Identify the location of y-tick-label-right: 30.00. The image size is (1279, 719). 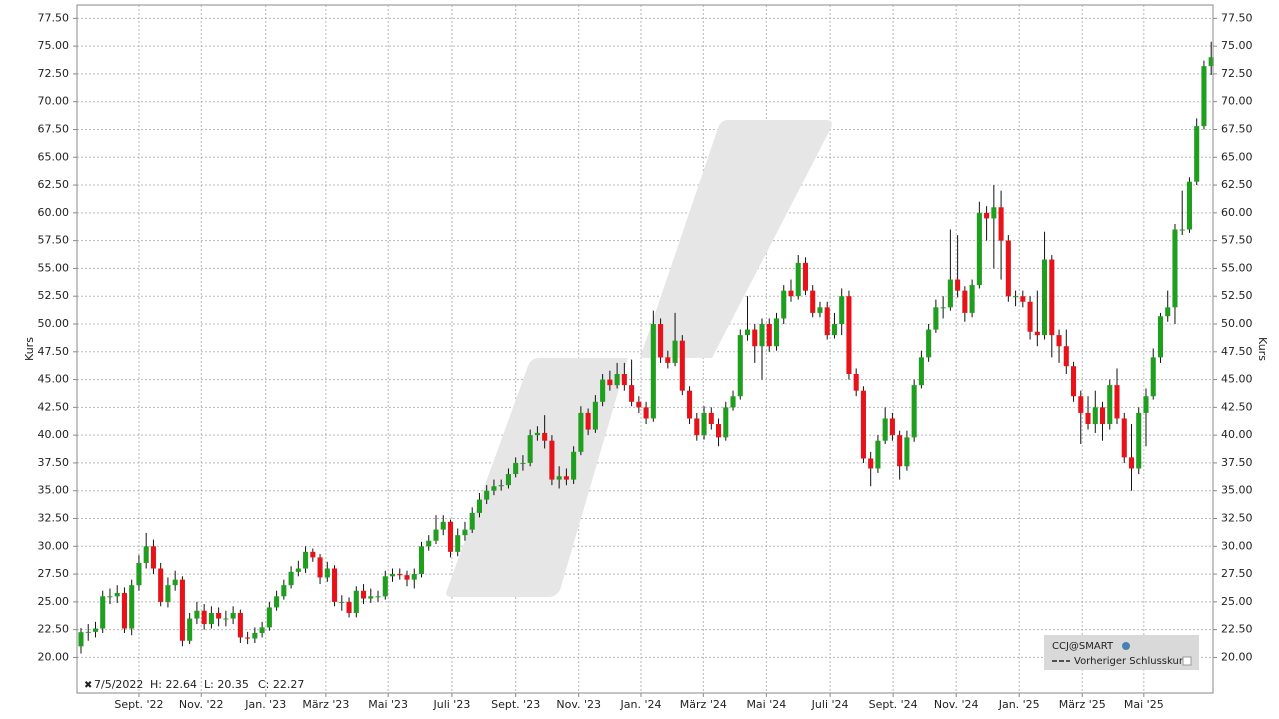
(1237, 545).